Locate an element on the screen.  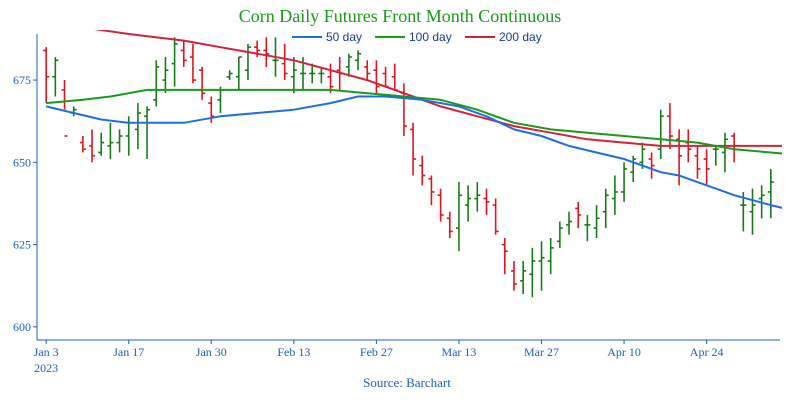
y-tick-label: 675 is located at coordinates (22, 80).